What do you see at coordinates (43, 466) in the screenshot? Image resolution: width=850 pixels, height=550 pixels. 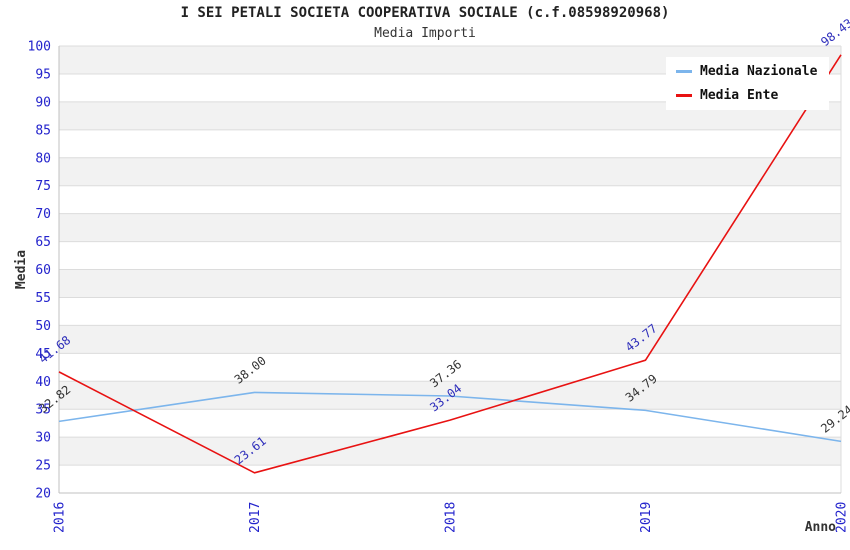 I see `y-tick-label: 25` at bounding box center [43, 466].